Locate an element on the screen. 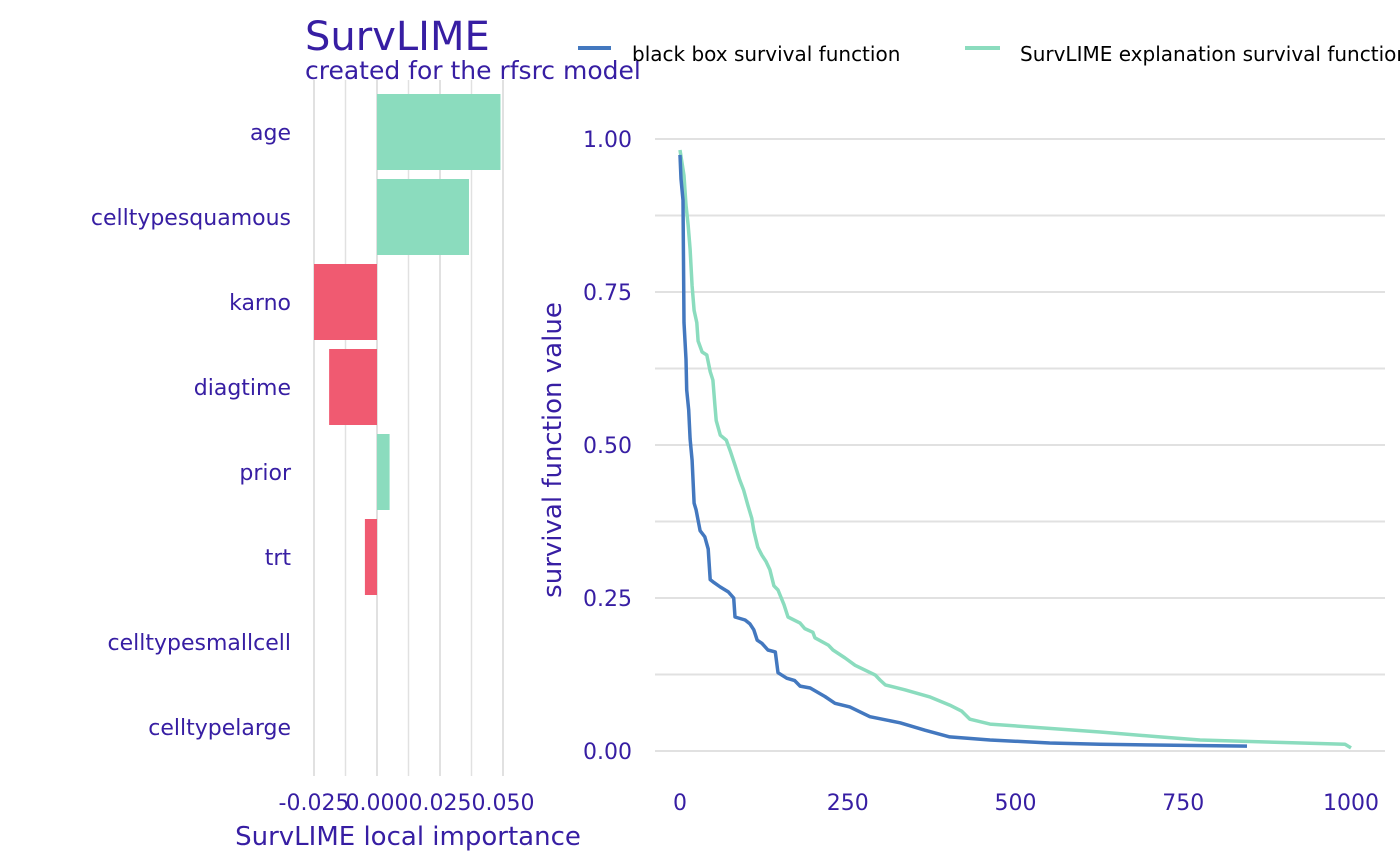 The height and width of the screenshot is (865, 1400). chart-title: SurvLIME is located at coordinates (397, 37).